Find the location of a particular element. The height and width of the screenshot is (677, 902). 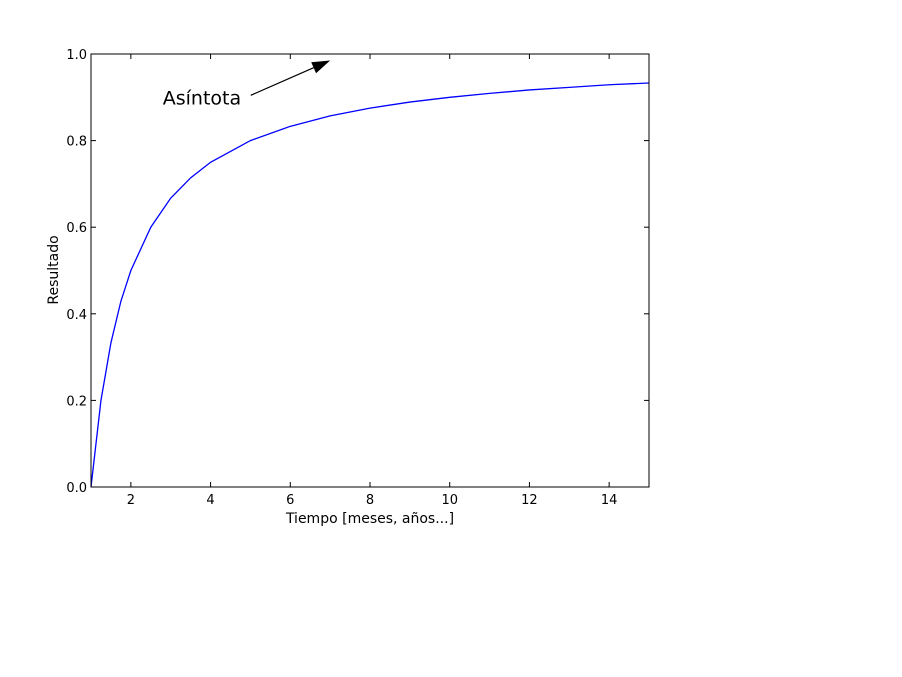

x-tick-label: 2 is located at coordinates (131, 500).